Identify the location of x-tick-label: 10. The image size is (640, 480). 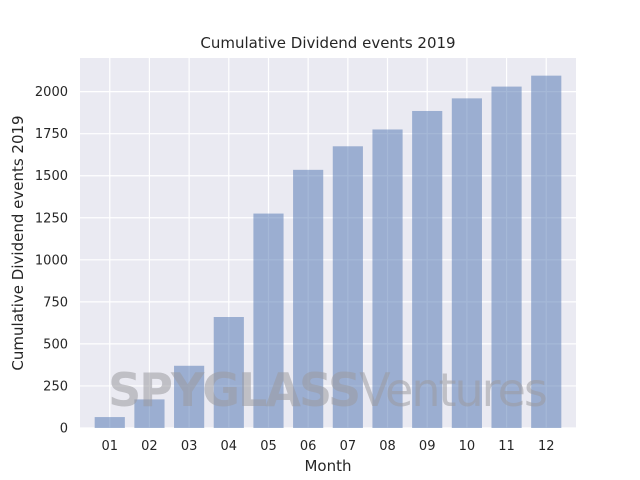
(467, 446).